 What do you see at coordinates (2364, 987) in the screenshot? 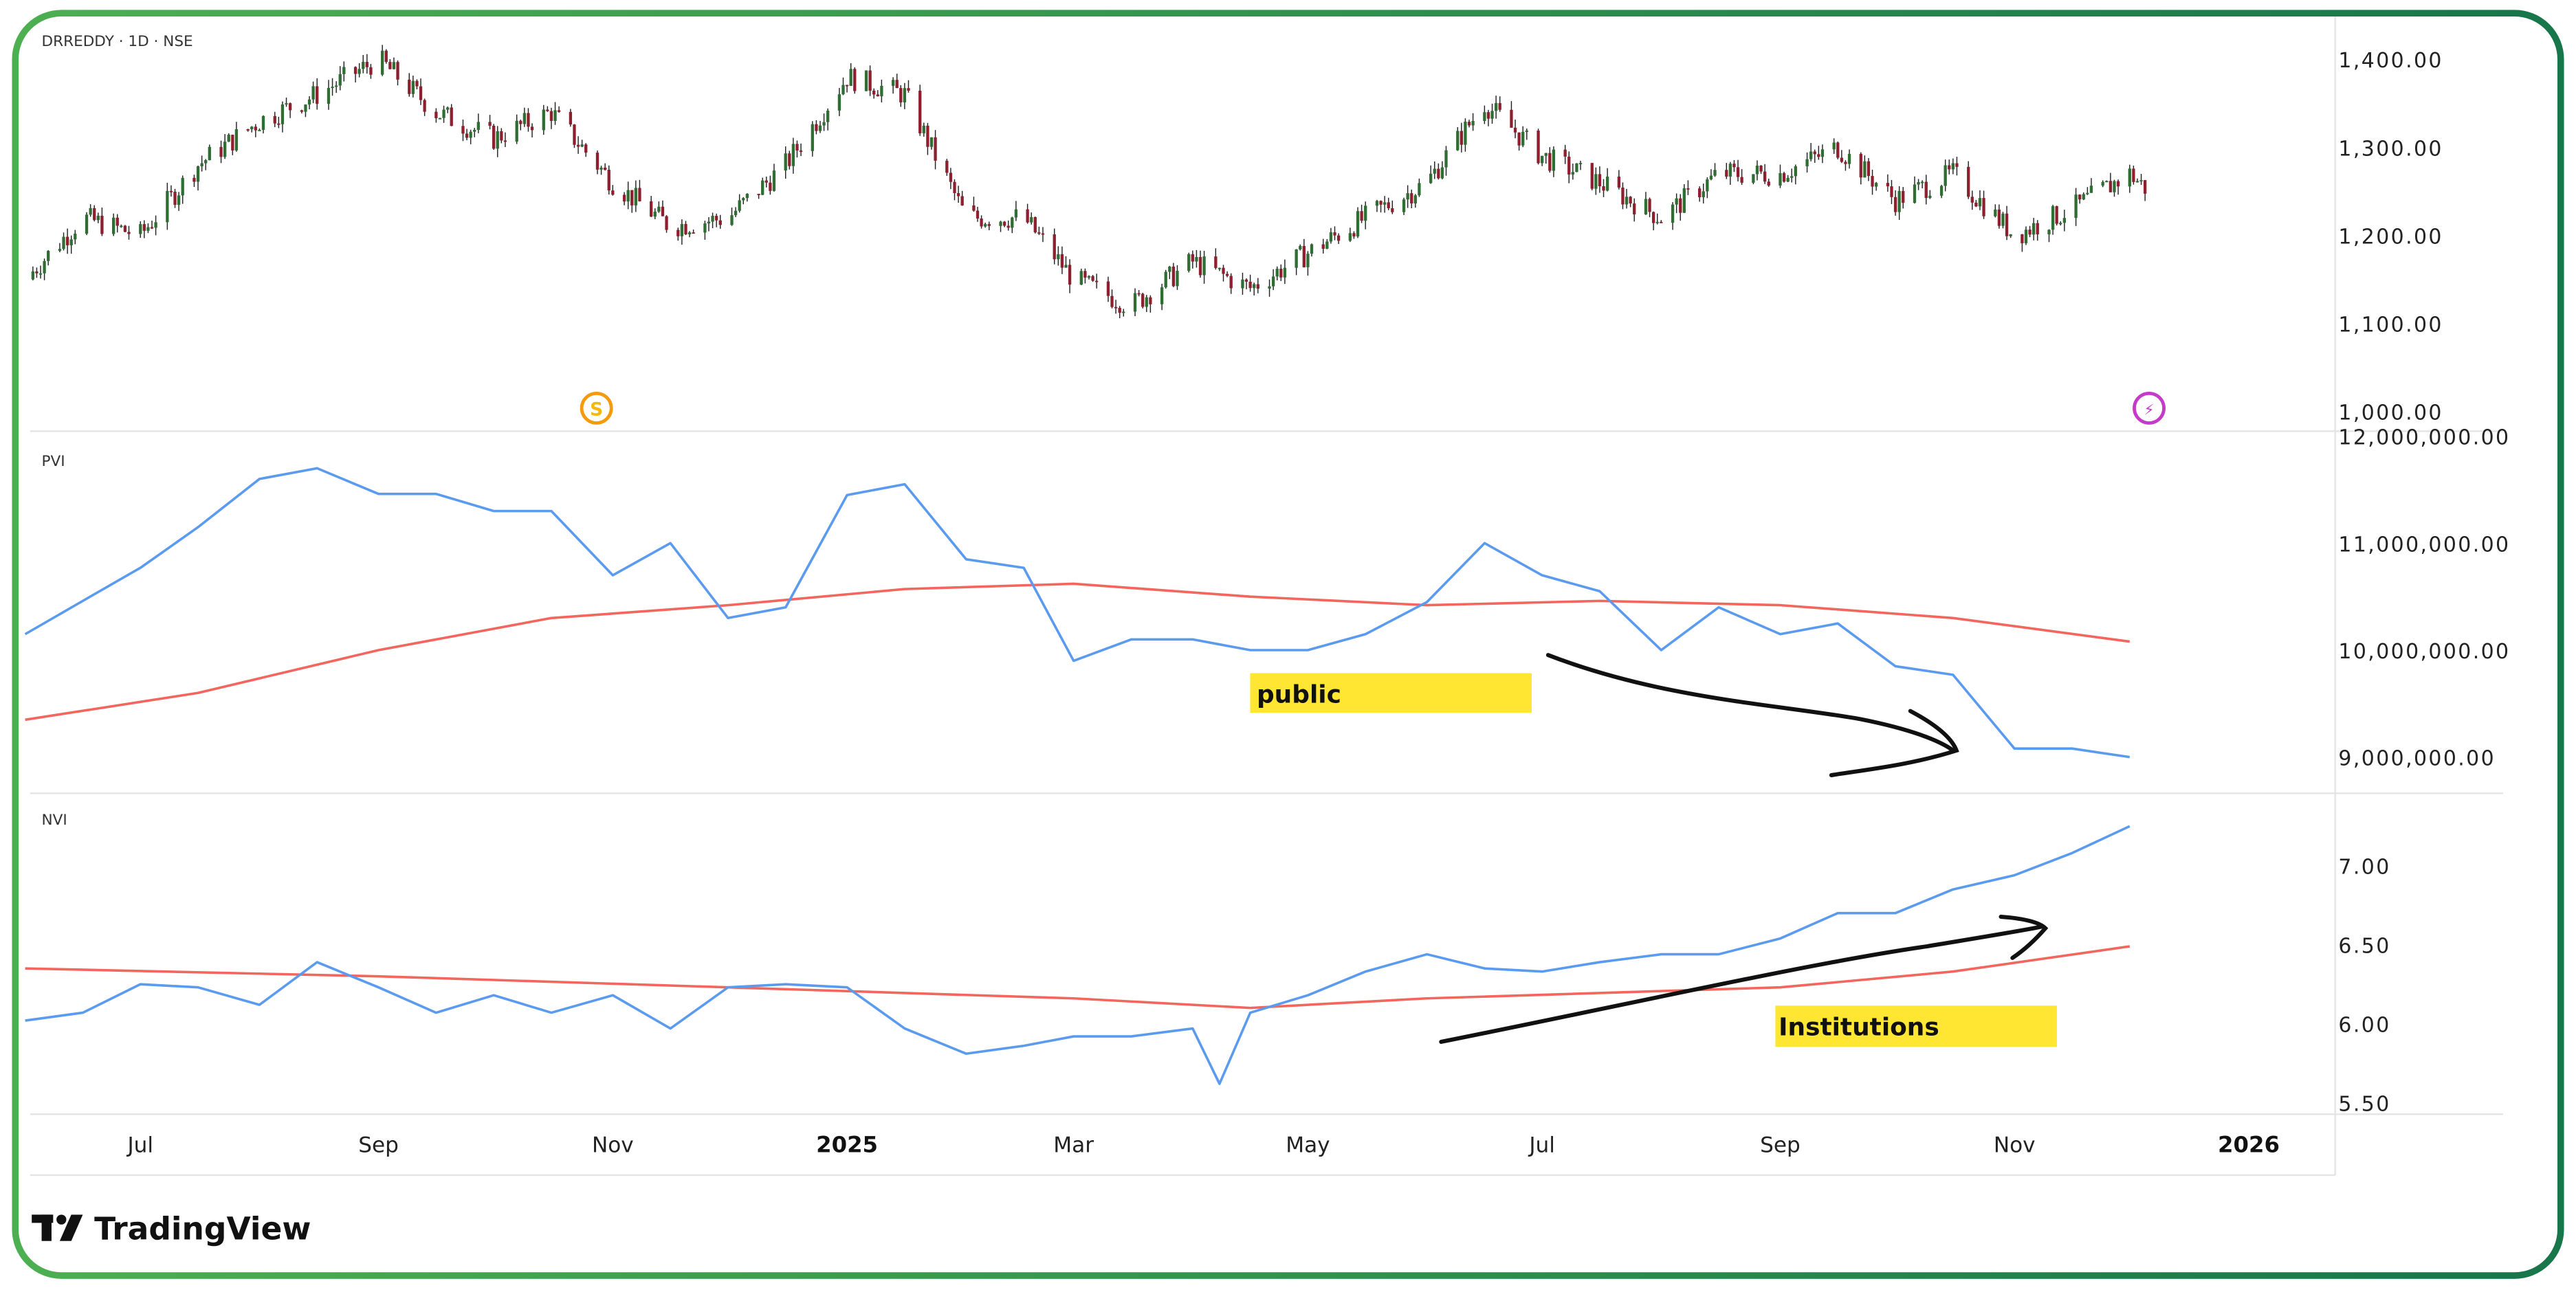
I see `nvi-axis: 7.00 6.50 6.00 5.50` at bounding box center [2364, 987].